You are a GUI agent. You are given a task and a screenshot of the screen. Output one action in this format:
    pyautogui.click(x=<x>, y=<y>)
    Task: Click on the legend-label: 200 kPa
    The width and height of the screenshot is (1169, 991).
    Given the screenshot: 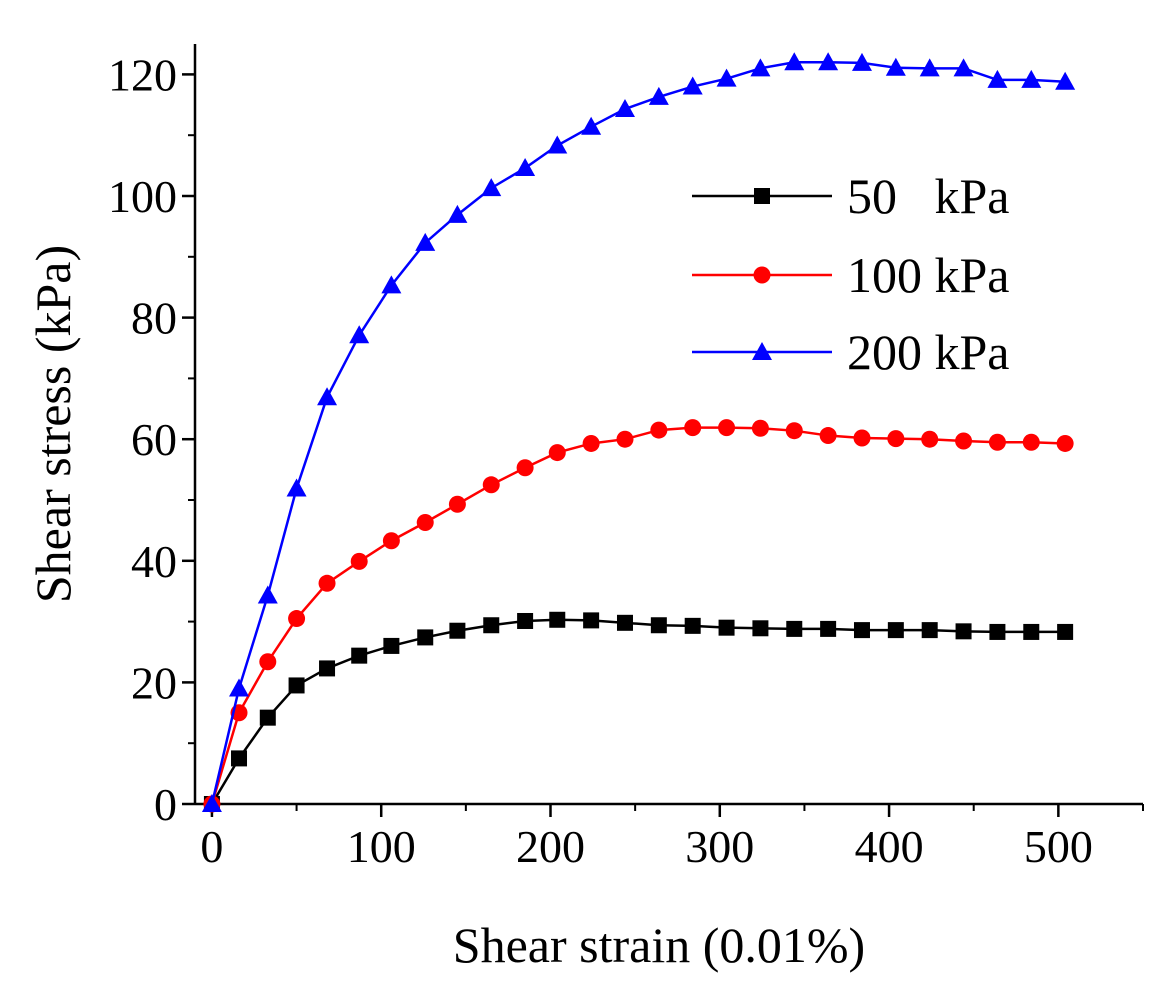 What is the action you would take?
    pyautogui.click(x=928, y=352)
    